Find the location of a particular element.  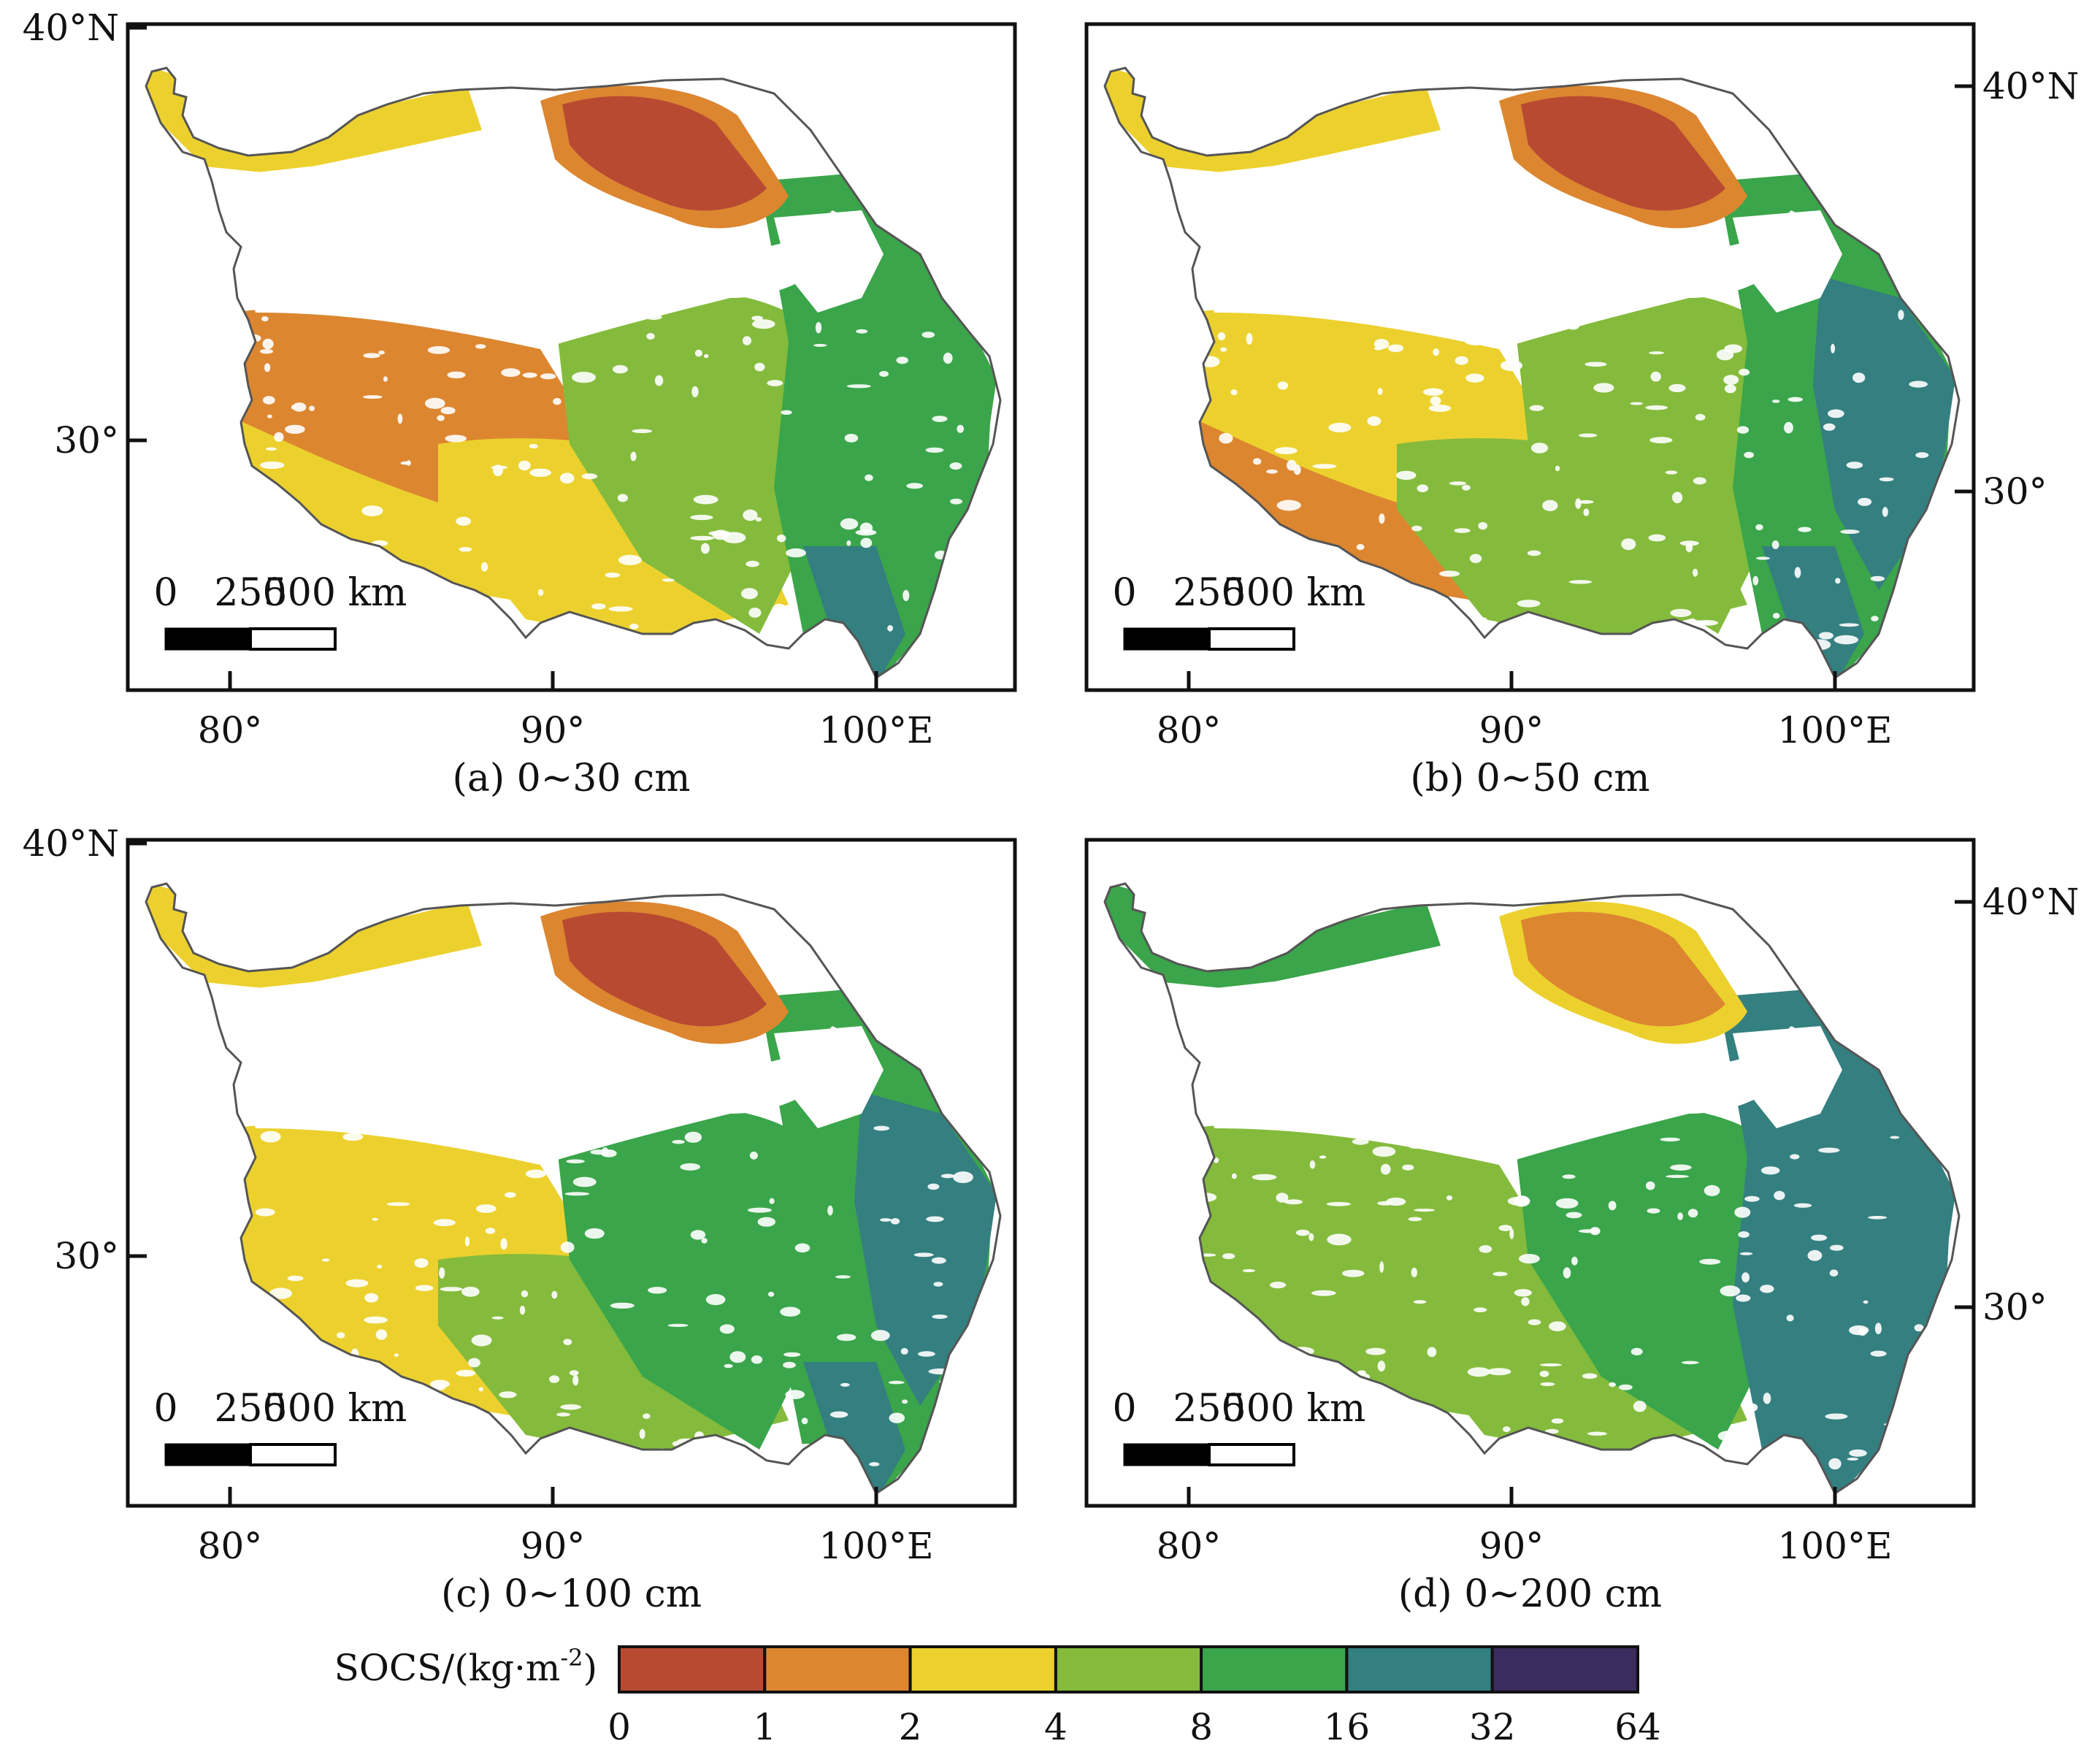

legend-break-label: 2 is located at coordinates (910, 1727).